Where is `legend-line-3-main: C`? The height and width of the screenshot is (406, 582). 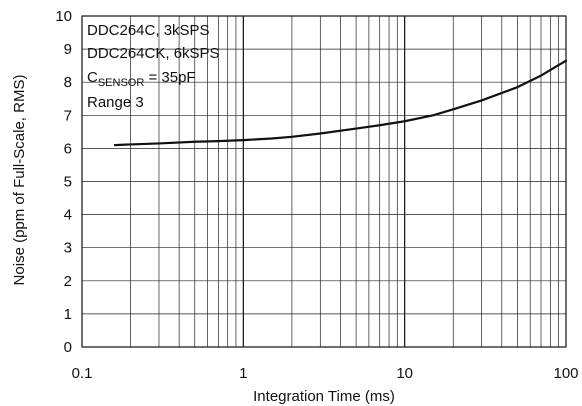
legend-line-3-main: C is located at coordinates (92, 77).